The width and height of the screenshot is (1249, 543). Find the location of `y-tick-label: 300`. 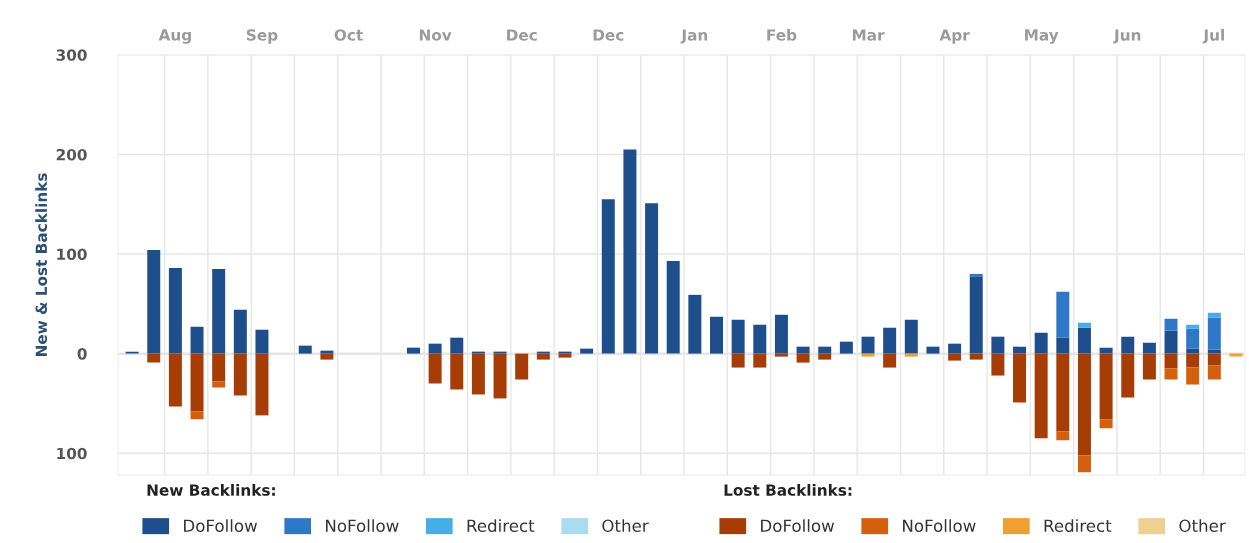

y-tick-label: 300 is located at coordinates (71, 55).